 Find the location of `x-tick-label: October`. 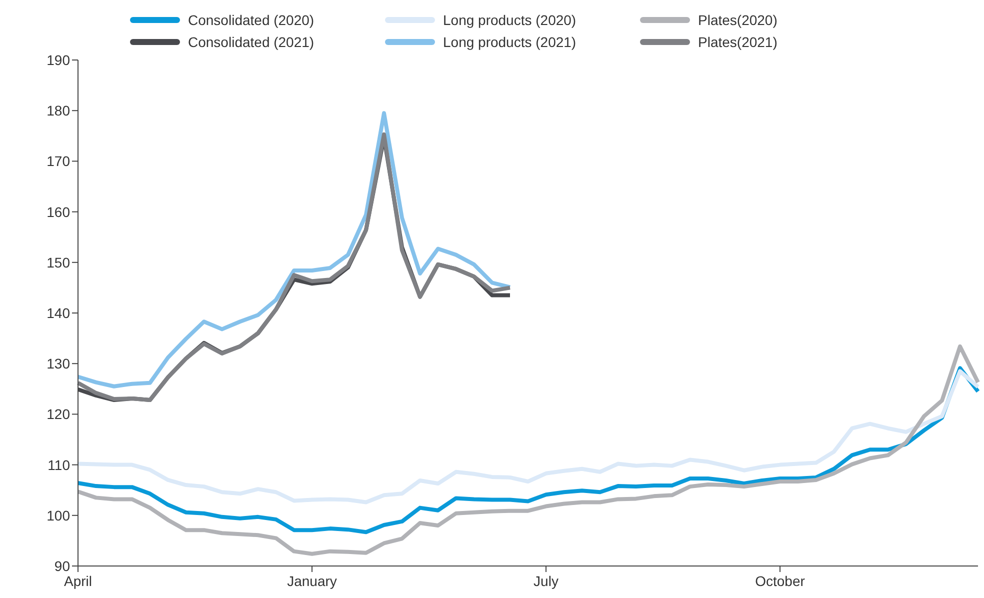

x-tick-label: October is located at coordinates (780, 581).